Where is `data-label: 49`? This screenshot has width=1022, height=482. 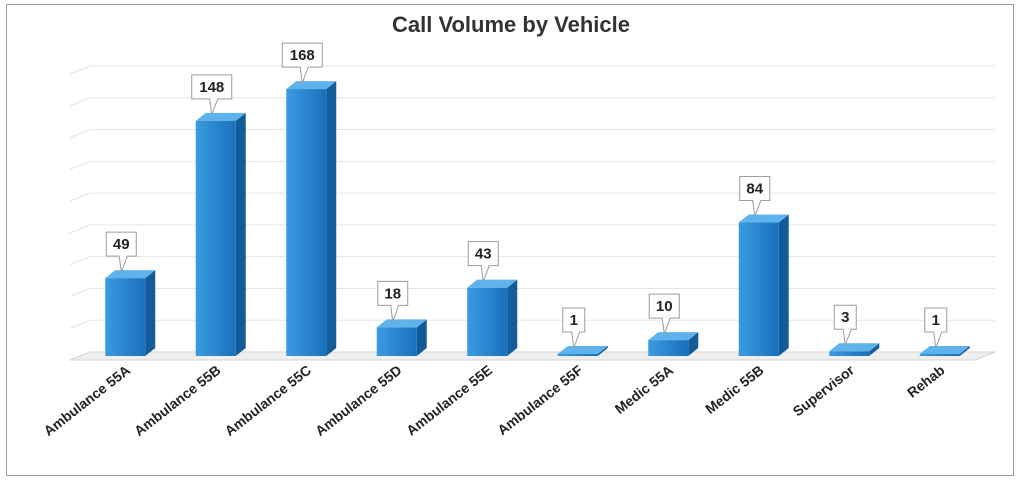 data-label: 49 is located at coordinates (121, 244).